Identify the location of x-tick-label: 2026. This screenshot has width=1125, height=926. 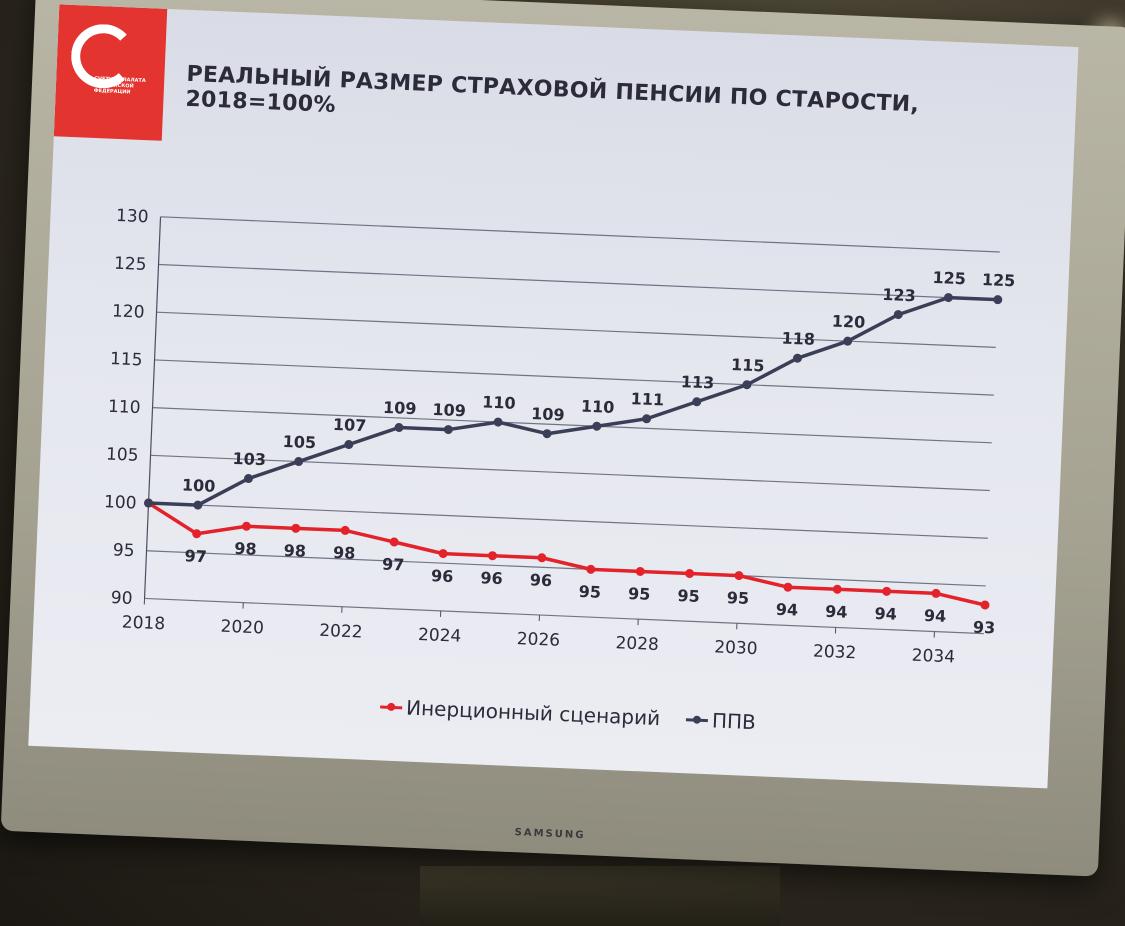
(538, 640).